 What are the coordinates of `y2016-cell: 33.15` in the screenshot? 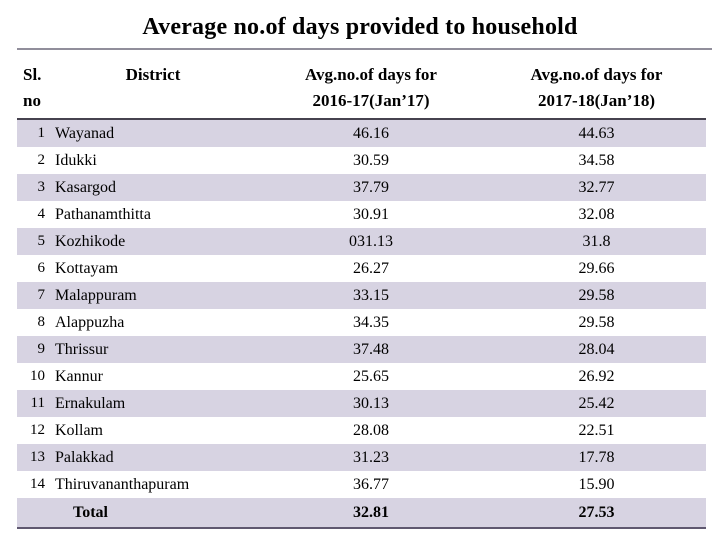 It's located at (371, 295).